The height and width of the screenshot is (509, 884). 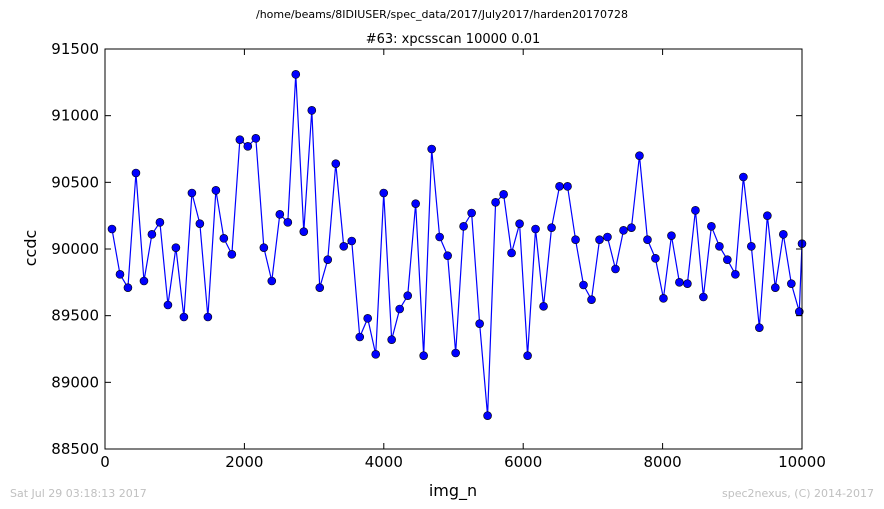 What do you see at coordinates (663, 462) in the screenshot?
I see `x-tick-label: 8000` at bounding box center [663, 462].